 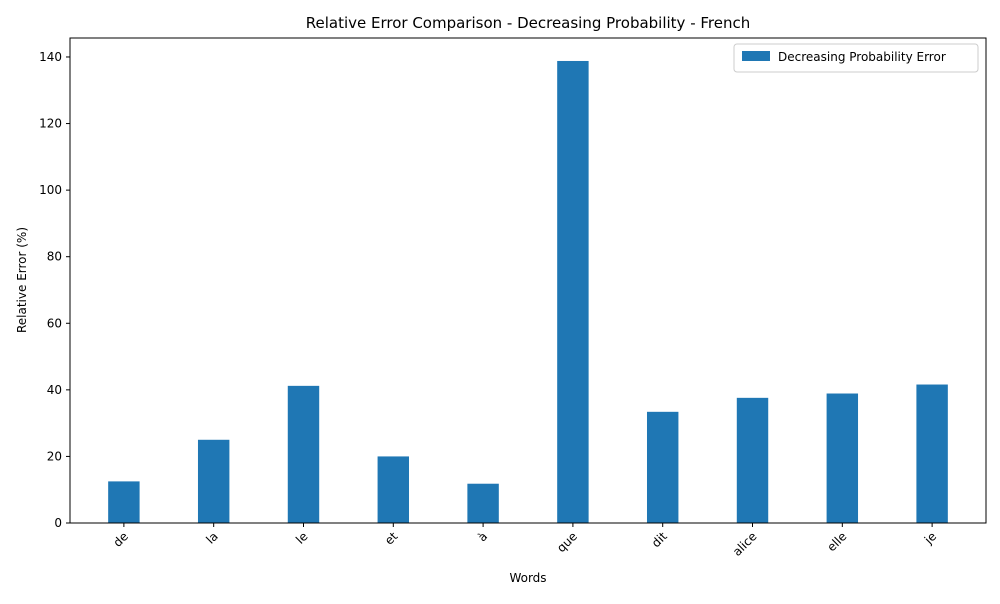 What do you see at coordinates (54, 456) in the screenshot?
I see `y-tick-label: 20` at bounding box center [54, 456].